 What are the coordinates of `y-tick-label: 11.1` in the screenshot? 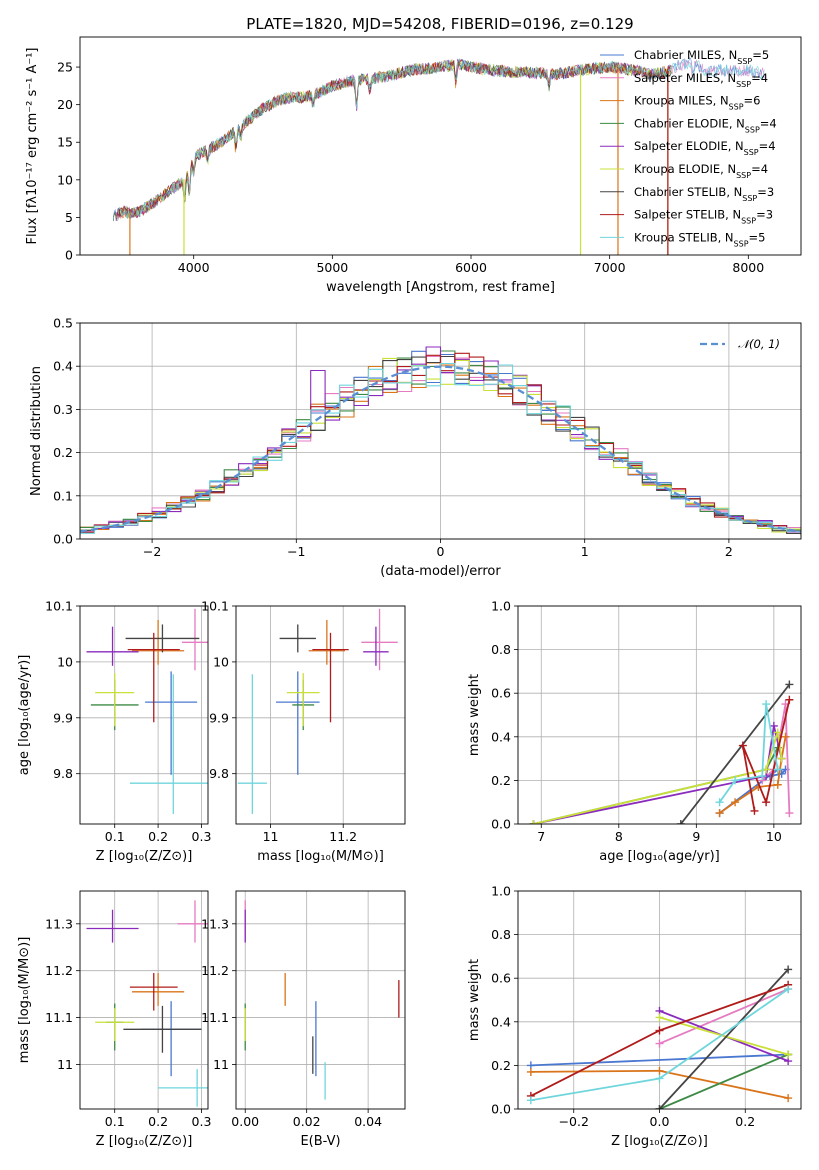 It's located at (59, 1017).